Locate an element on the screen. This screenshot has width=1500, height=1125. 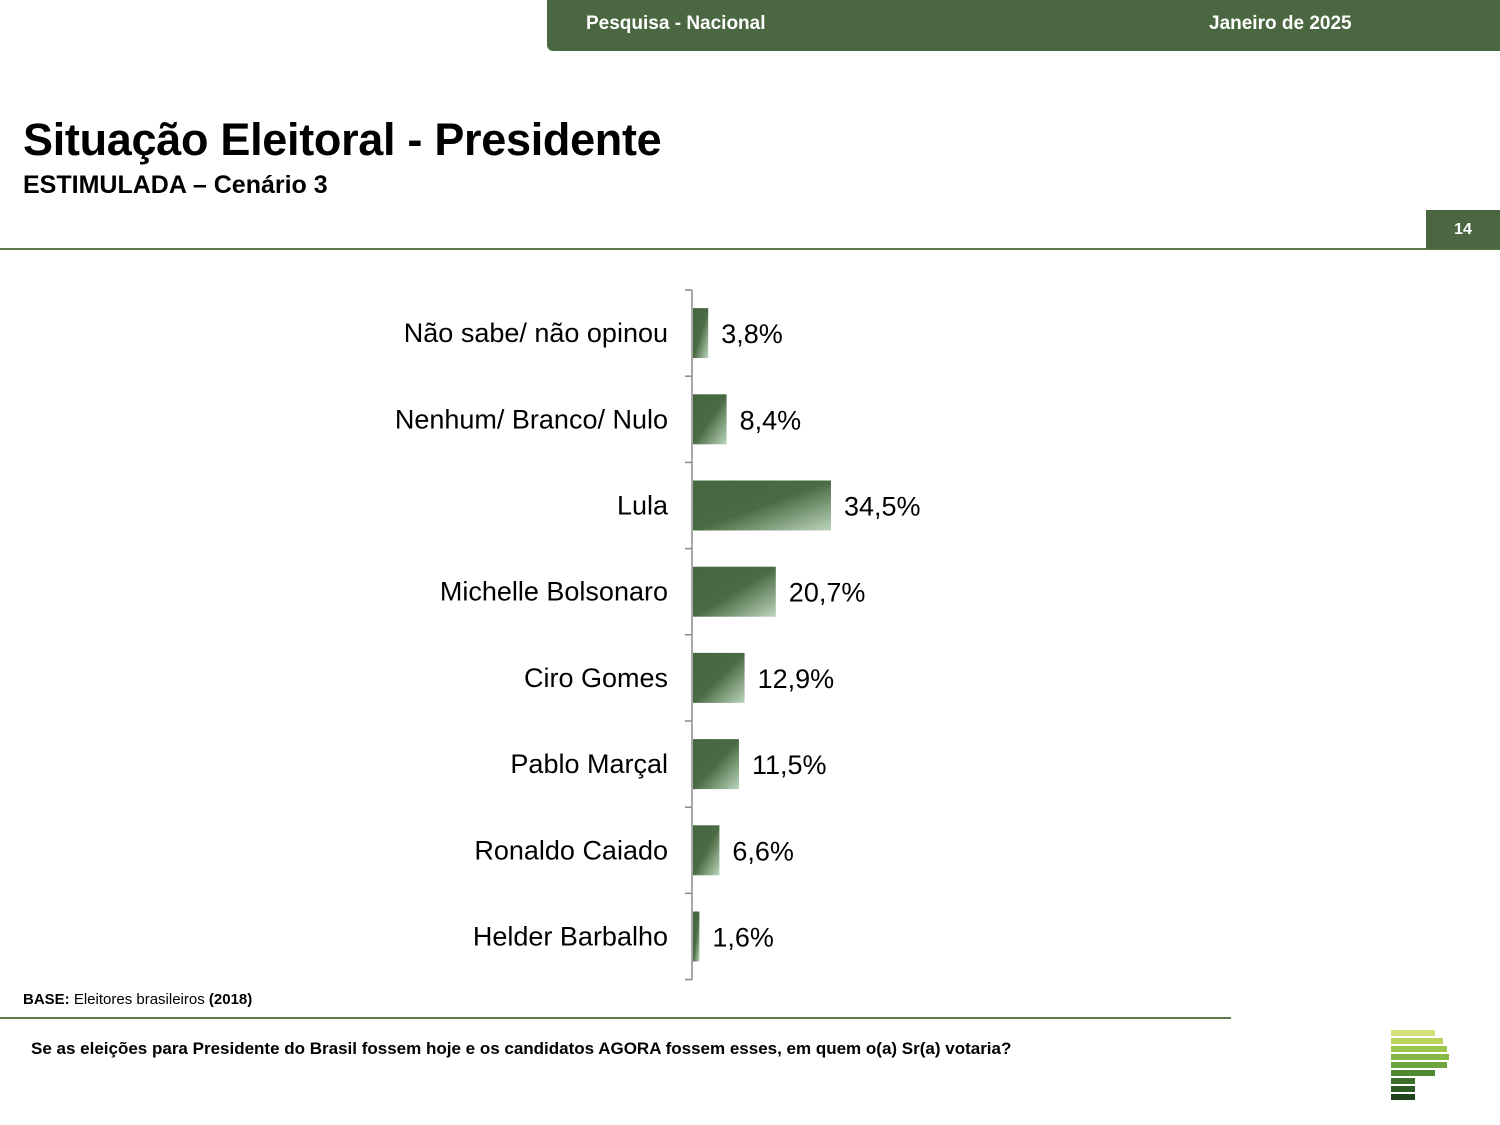
base-text: Eleitores brasileiros is located at coordinates (139, 999).